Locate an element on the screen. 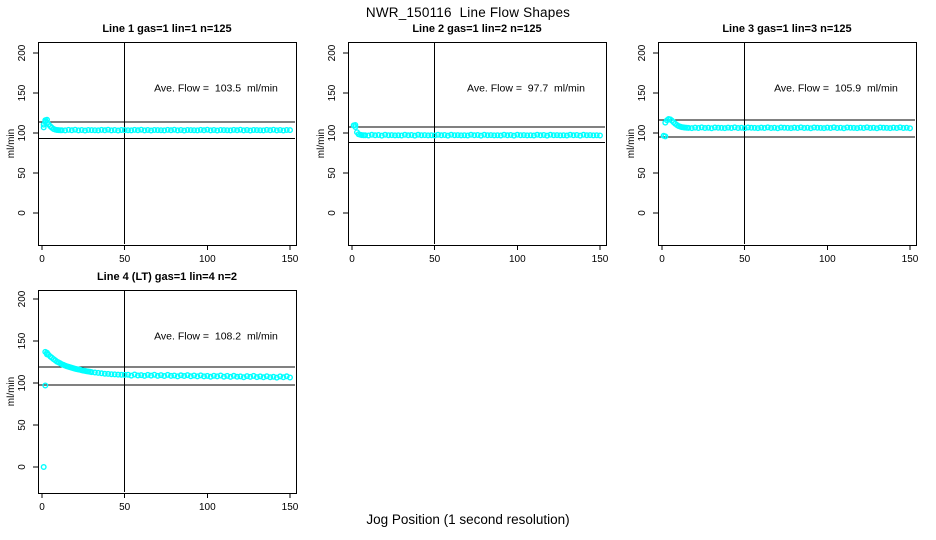  y-tick-label: 200 is located at coordinates (332, 52).